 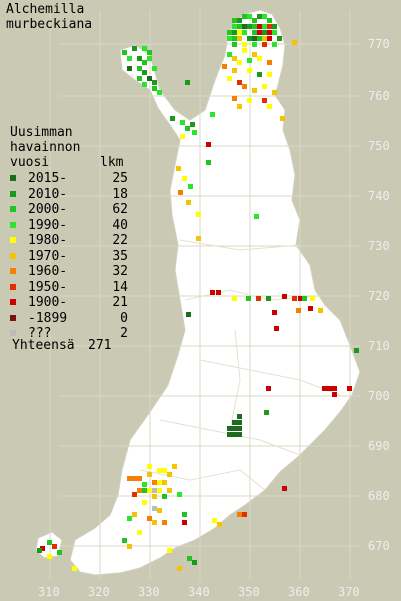 What do you see at coordinates (249, 592) in the screenshot?
I see `x-tick-label: 350` at bounding box center [249, 592].